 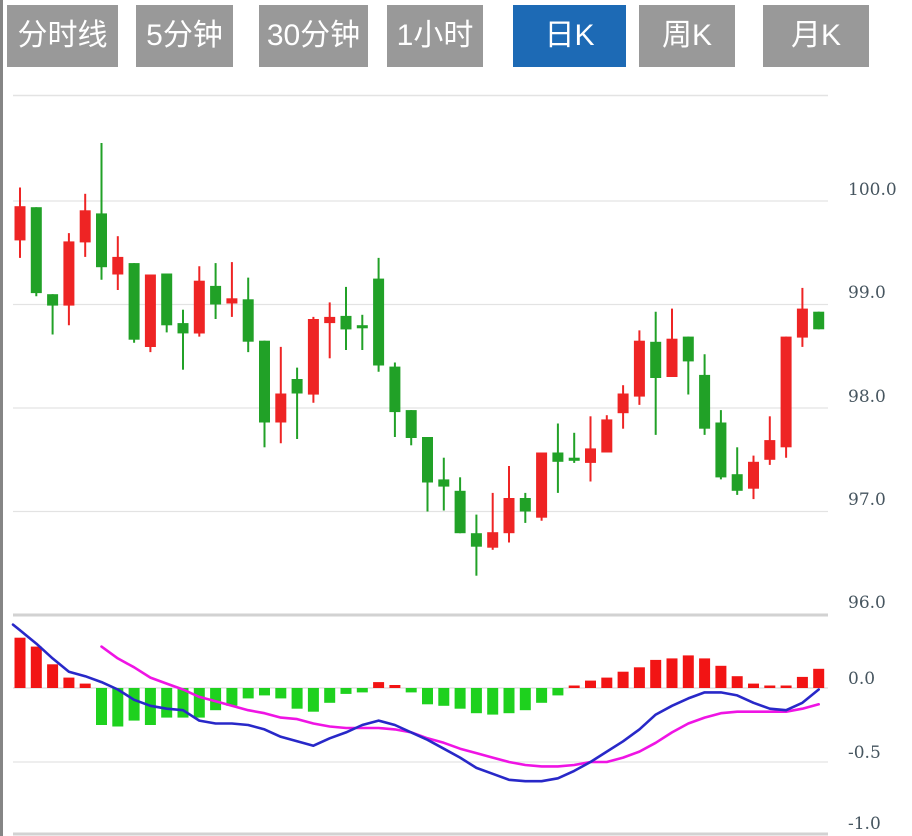 What do you see at coordinates (864, 753) in the screenshot?
I see `macd-axis-label: -0.5` at bounding box center [864, 753].